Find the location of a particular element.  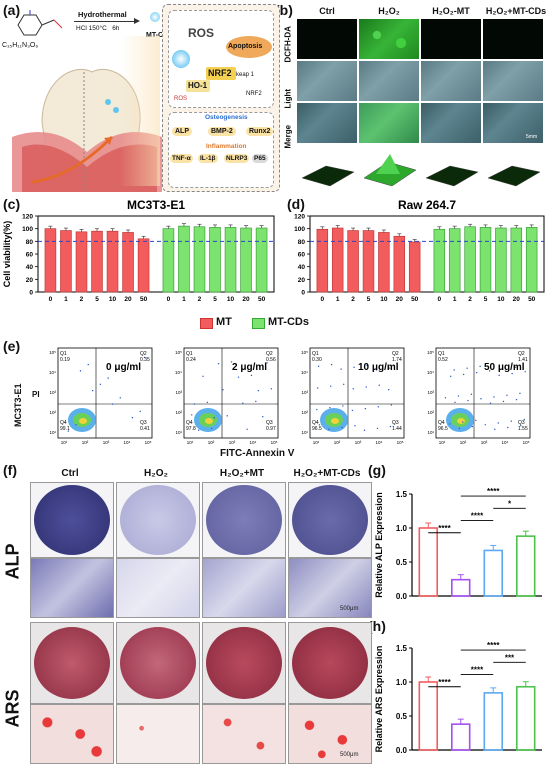

zoom-wedge is located at coordinates (140, 111).